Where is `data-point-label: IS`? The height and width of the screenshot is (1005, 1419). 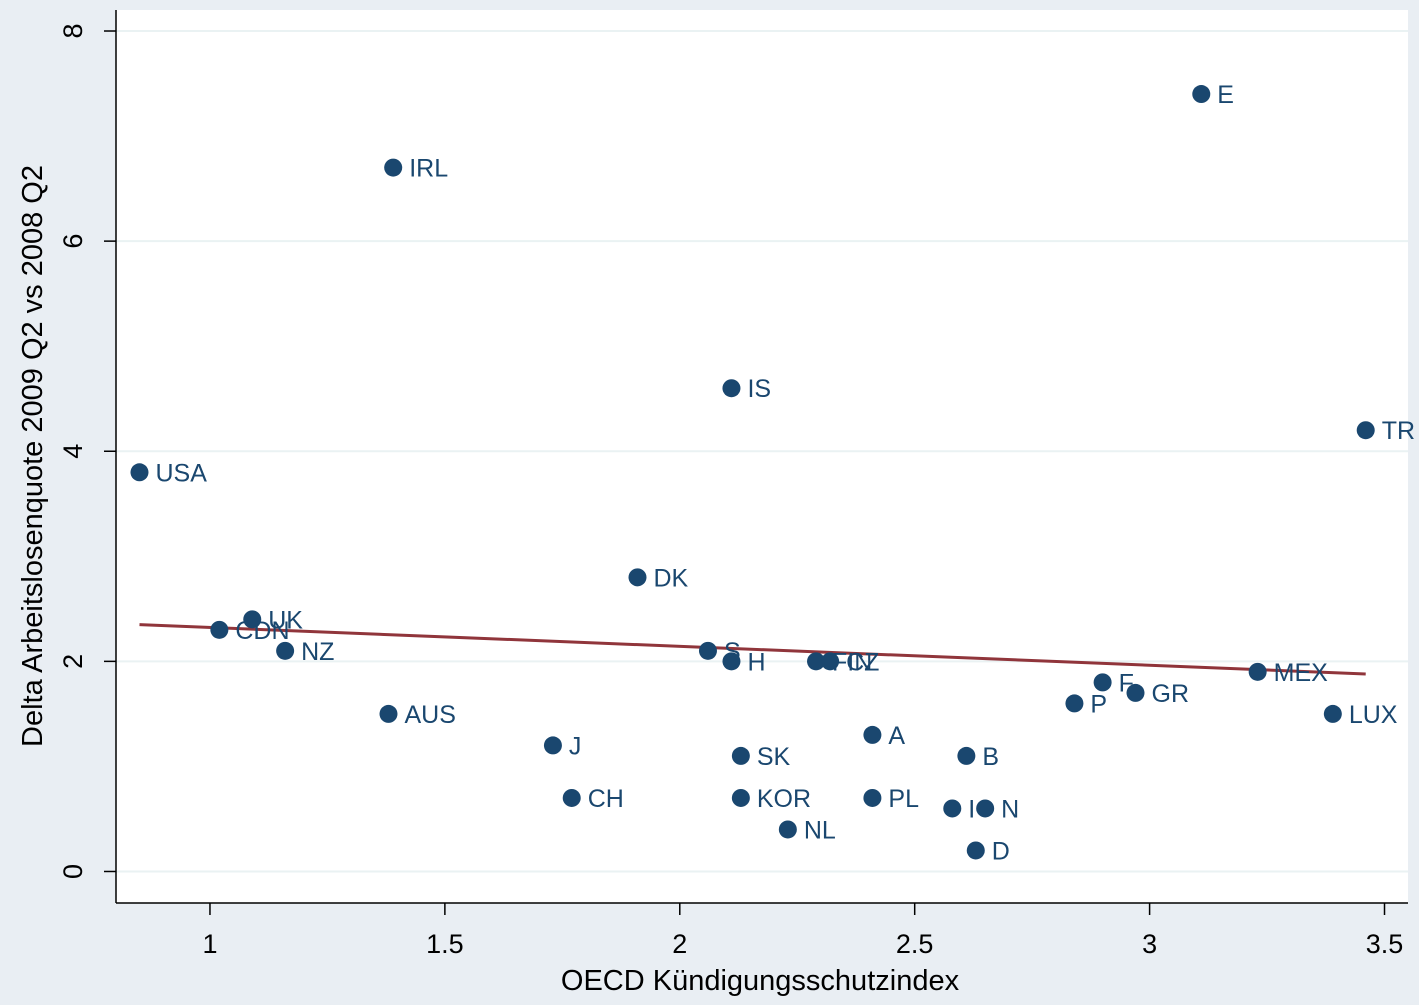 data-point-label: IS is located at coordinates (759, 389).